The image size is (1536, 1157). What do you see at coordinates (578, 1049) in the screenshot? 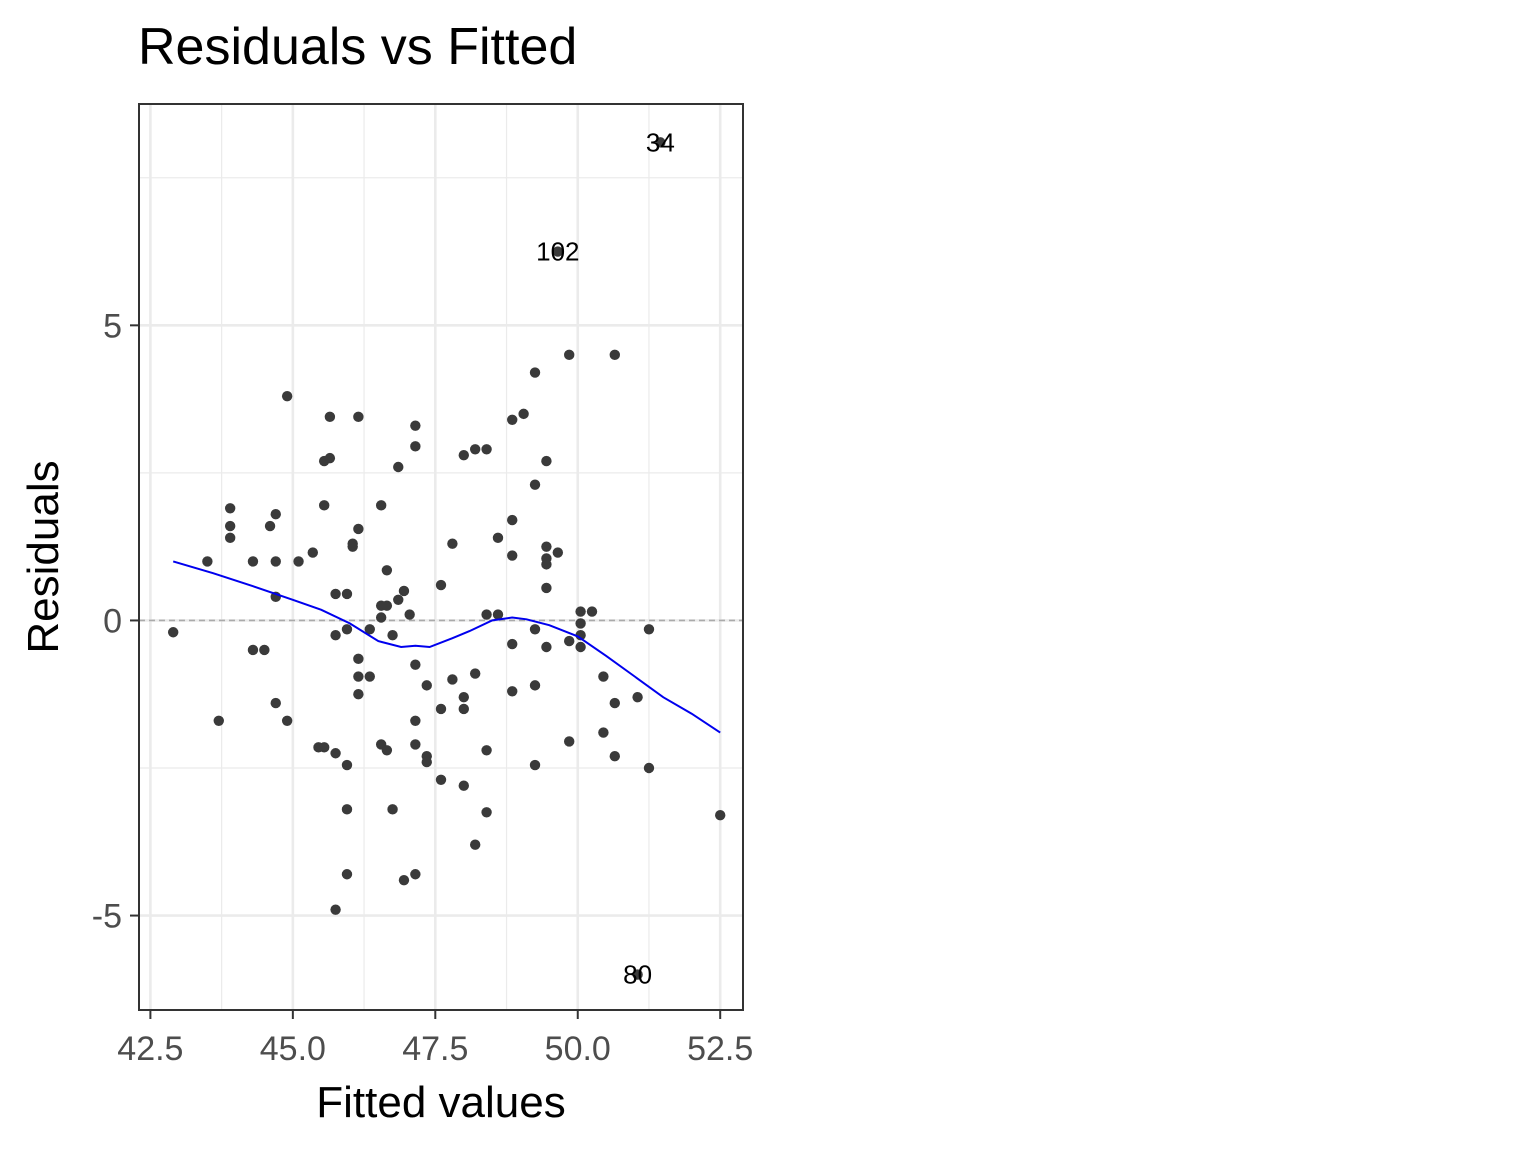
I see `x-tick-label: 50.0` at bounding box center [578, 1049].